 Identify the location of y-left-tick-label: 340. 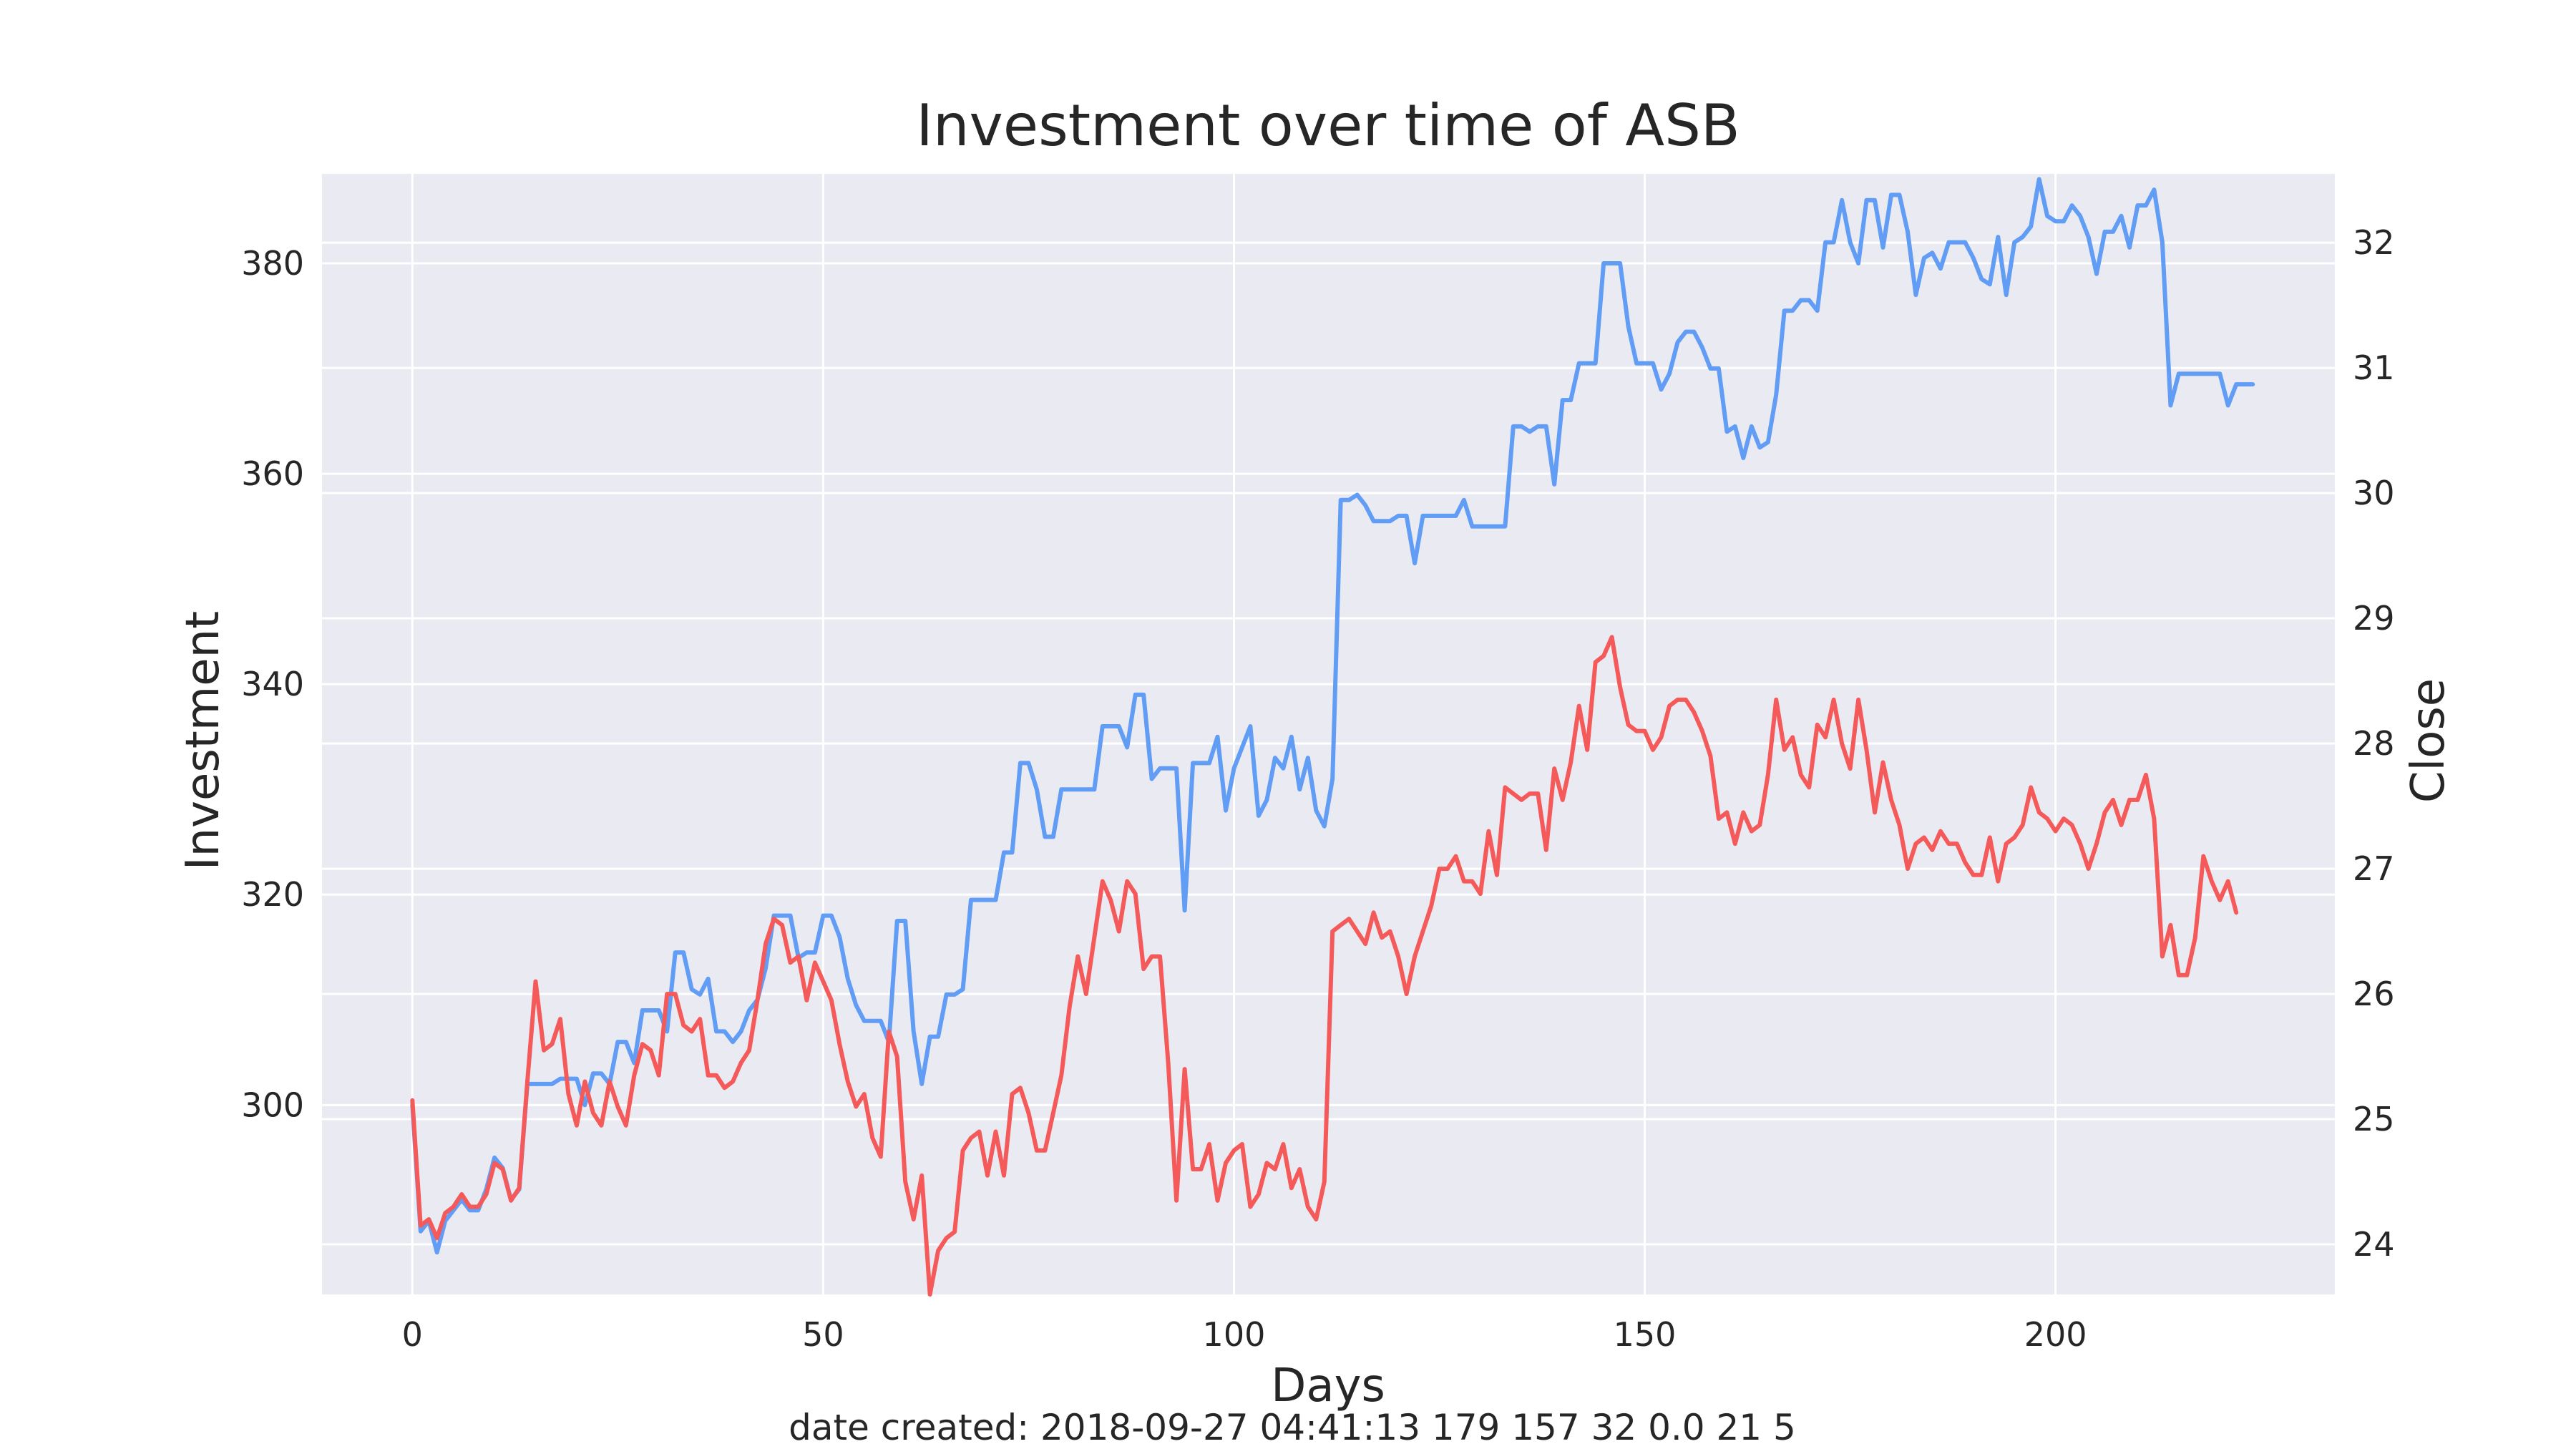
(272, 684).